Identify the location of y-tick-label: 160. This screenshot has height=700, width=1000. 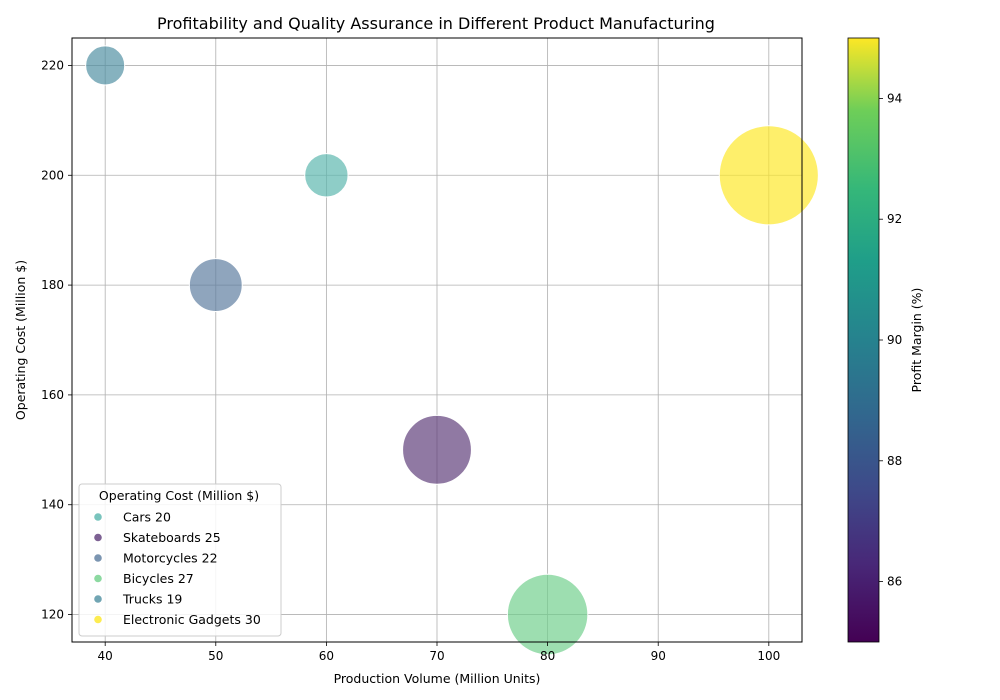
(52, 395).